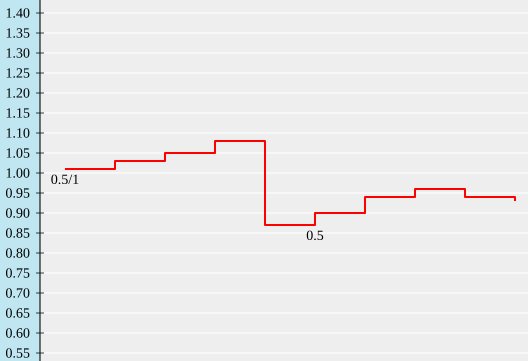  I want to click on y-tick-label: 0.55, so click(18, 353).